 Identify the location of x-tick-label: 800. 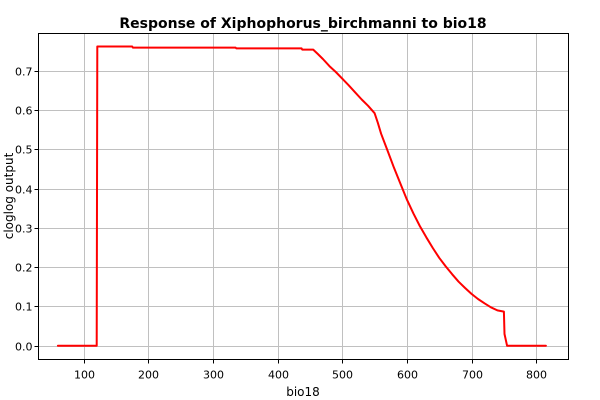
(536, 375).